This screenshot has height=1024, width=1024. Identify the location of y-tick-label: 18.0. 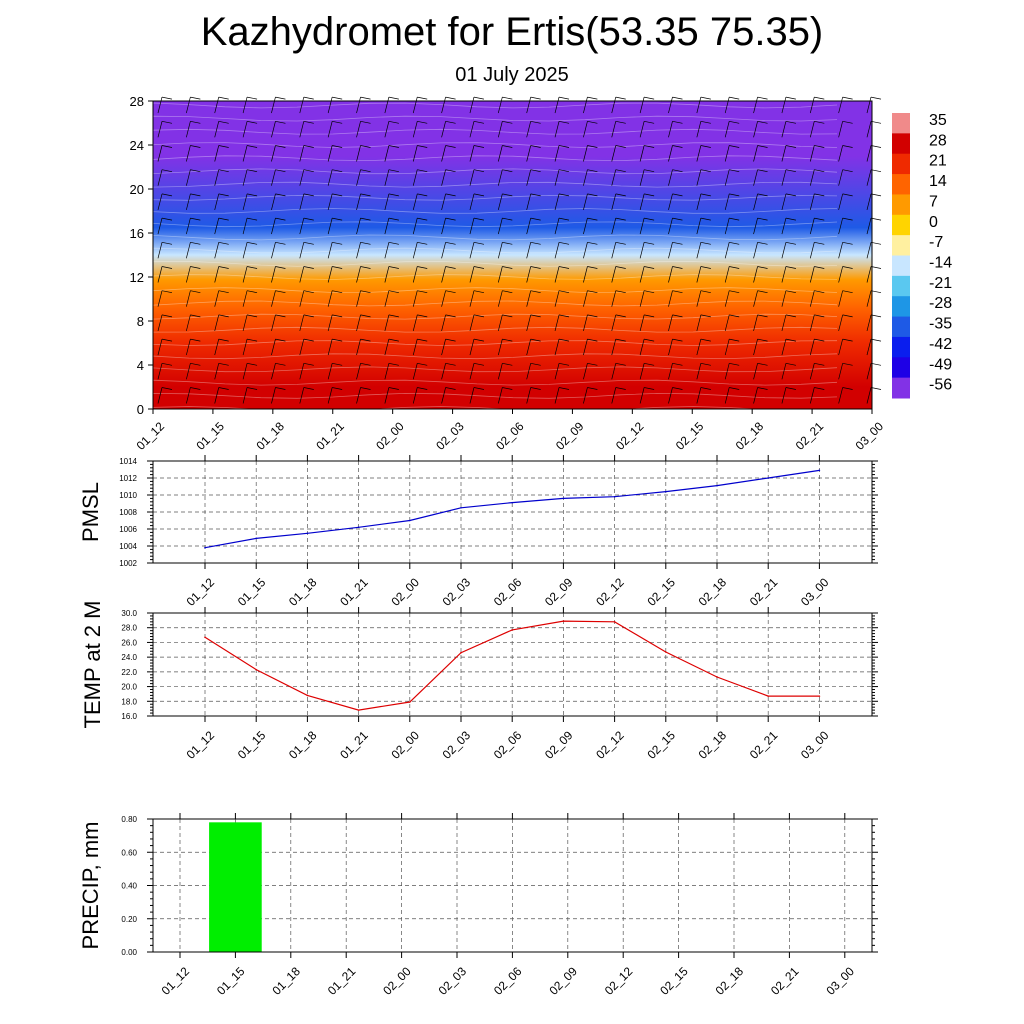
(129, 701).